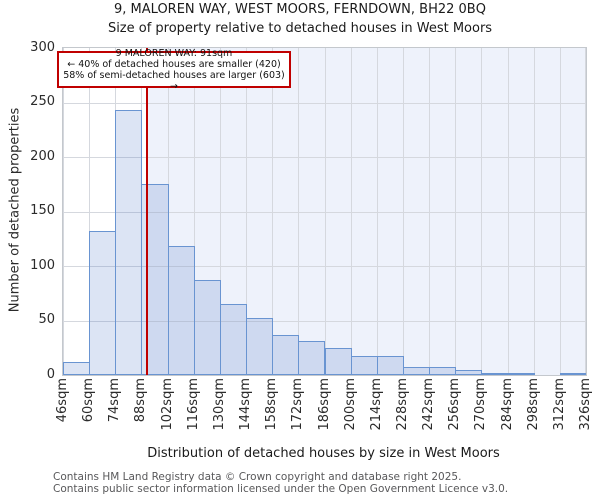  What do you see at coordinates (585, 404) in the screenshot?
I see `x-tick-label: 326sqm` at bounding box center [585, 404].